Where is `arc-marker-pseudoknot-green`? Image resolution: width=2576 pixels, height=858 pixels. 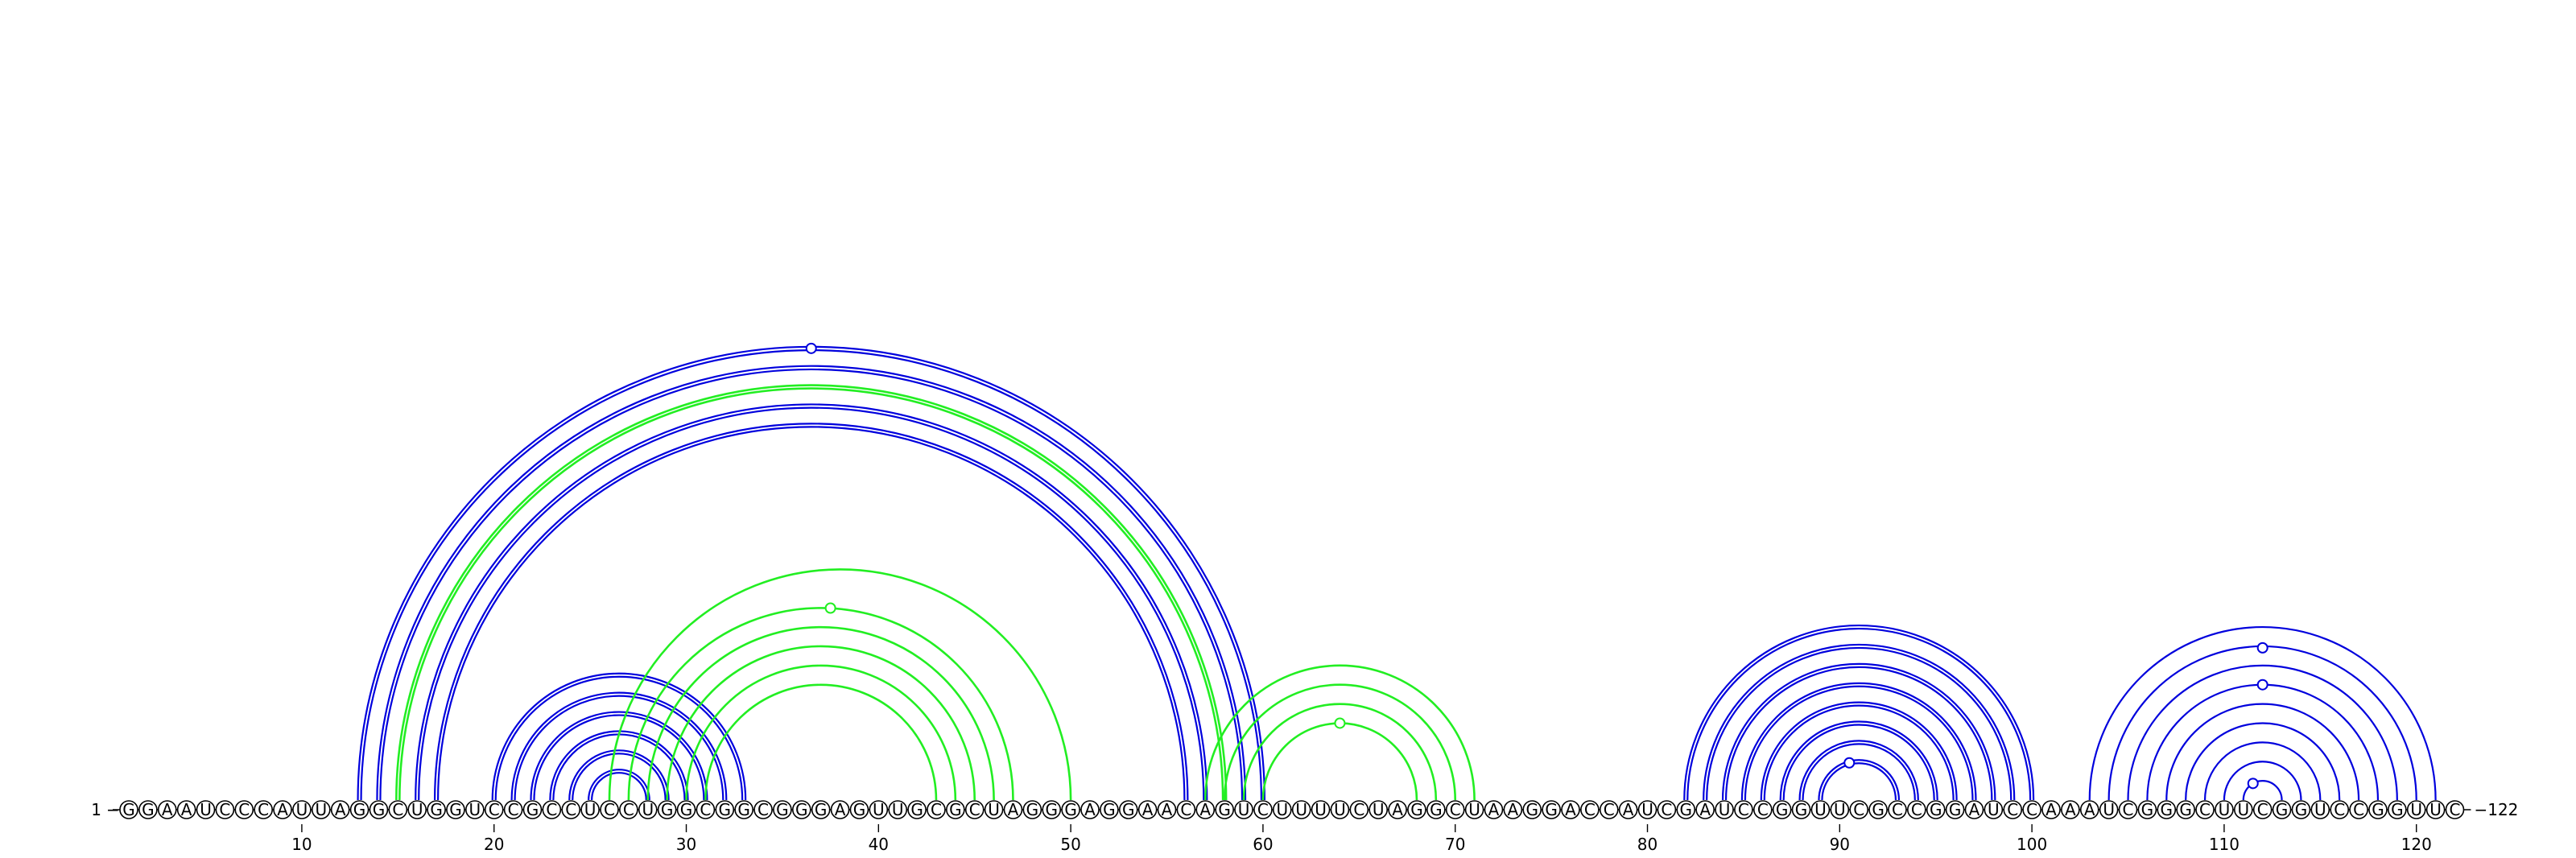 arc-marker-pseudoknot-green is located at coordinates (830, 608).